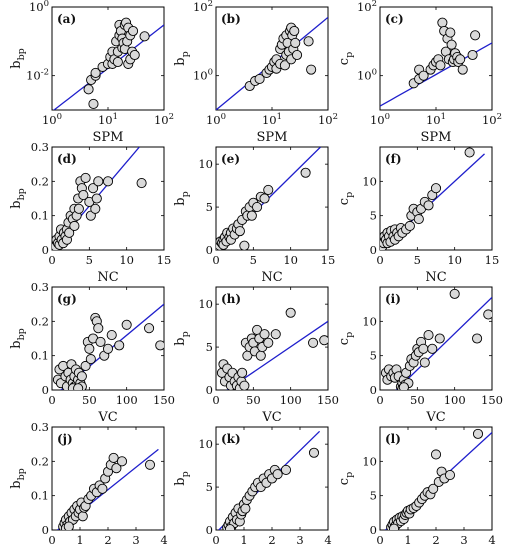  What do you see at coordinates (90, 212) in the screenshot?
I see `panel-d: 0 5 10 15 0 0.1 0.2 0.3 (d) NC bbp` at bounding box center [90, 212].